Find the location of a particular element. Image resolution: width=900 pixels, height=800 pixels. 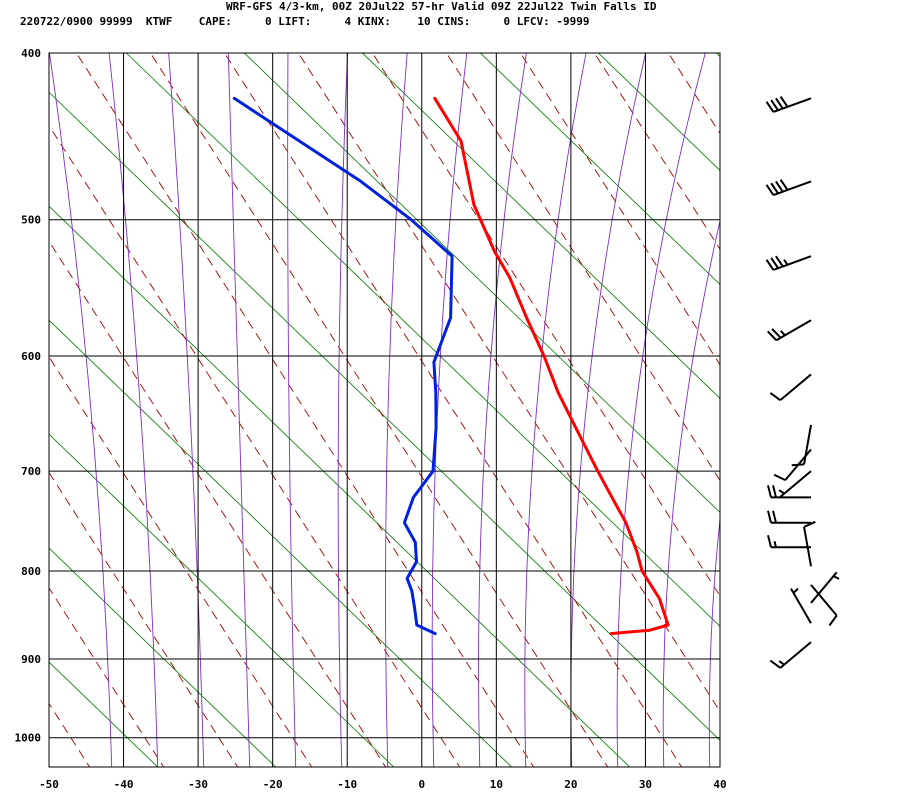

x-tick-label: 20 is located at coordinates (570, 784).